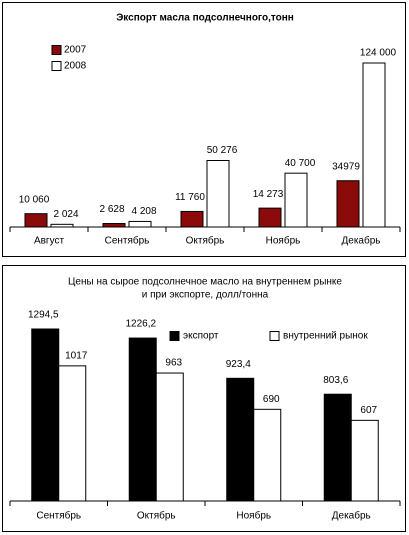 The width and height of the screenshot is (409, 535). Describe the element at coordinates (205, 18) in the screenshot. I see `chart-title: Экспорт масла подсолнечного,тонн` at that location.